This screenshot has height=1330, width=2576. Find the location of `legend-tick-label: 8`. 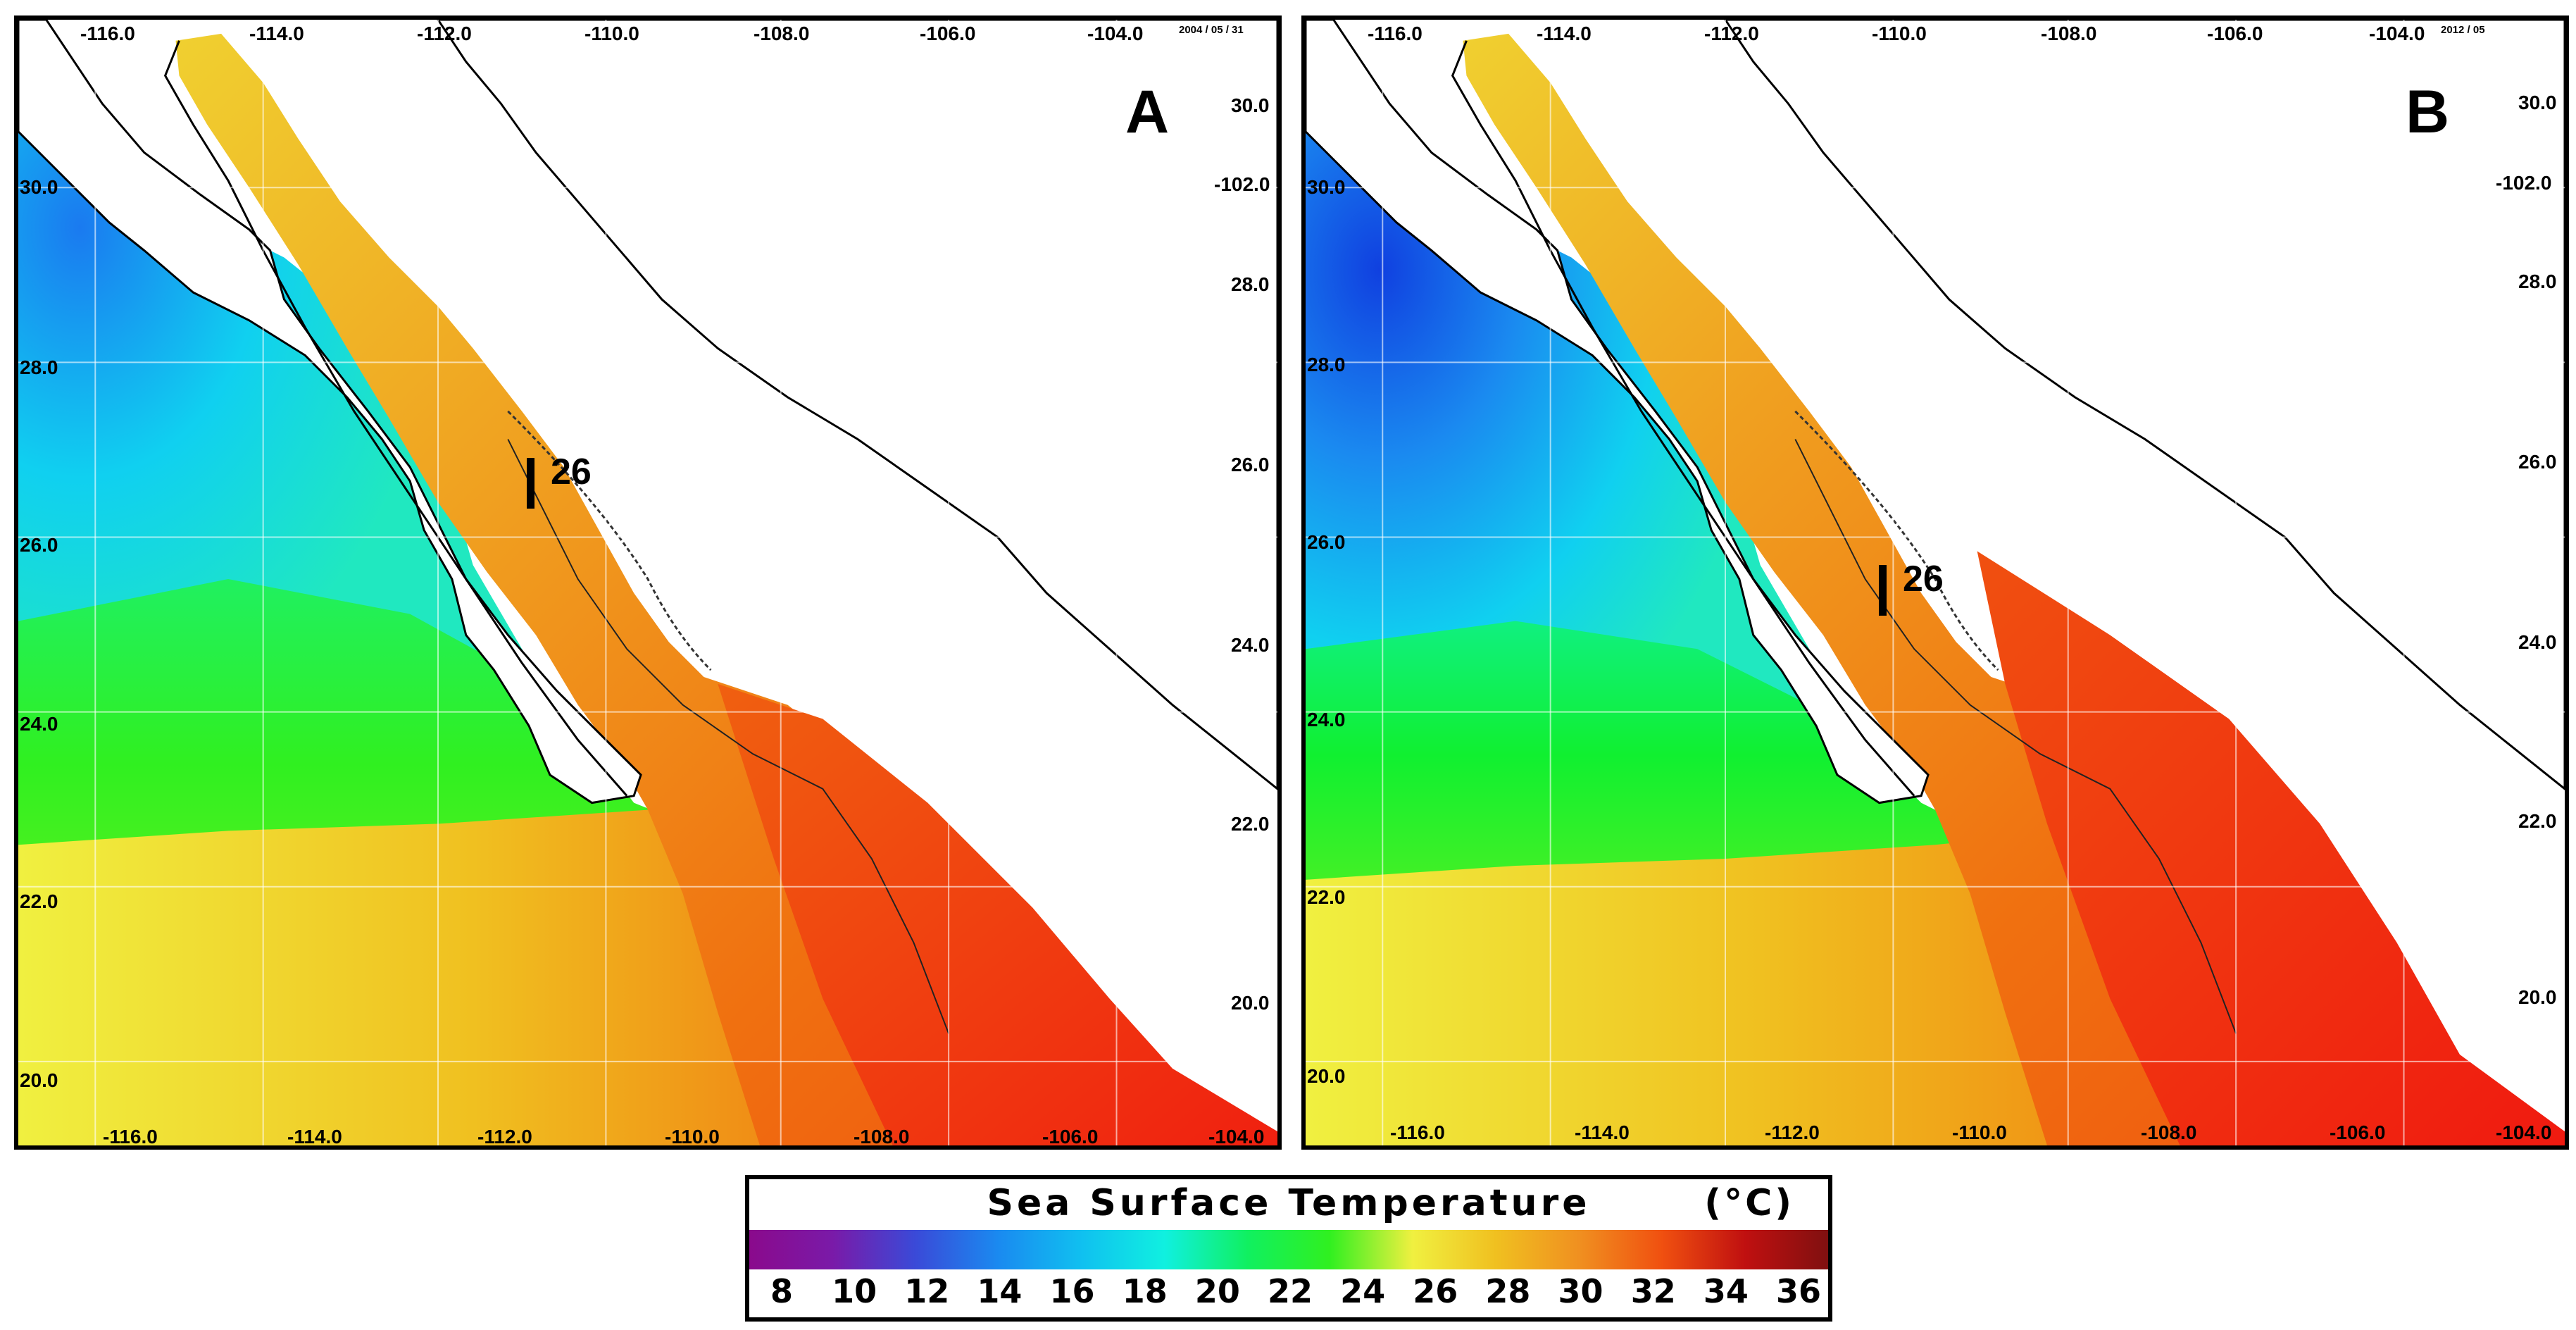

legend-tick-label: 8 is located at coordinates (782, 1291).